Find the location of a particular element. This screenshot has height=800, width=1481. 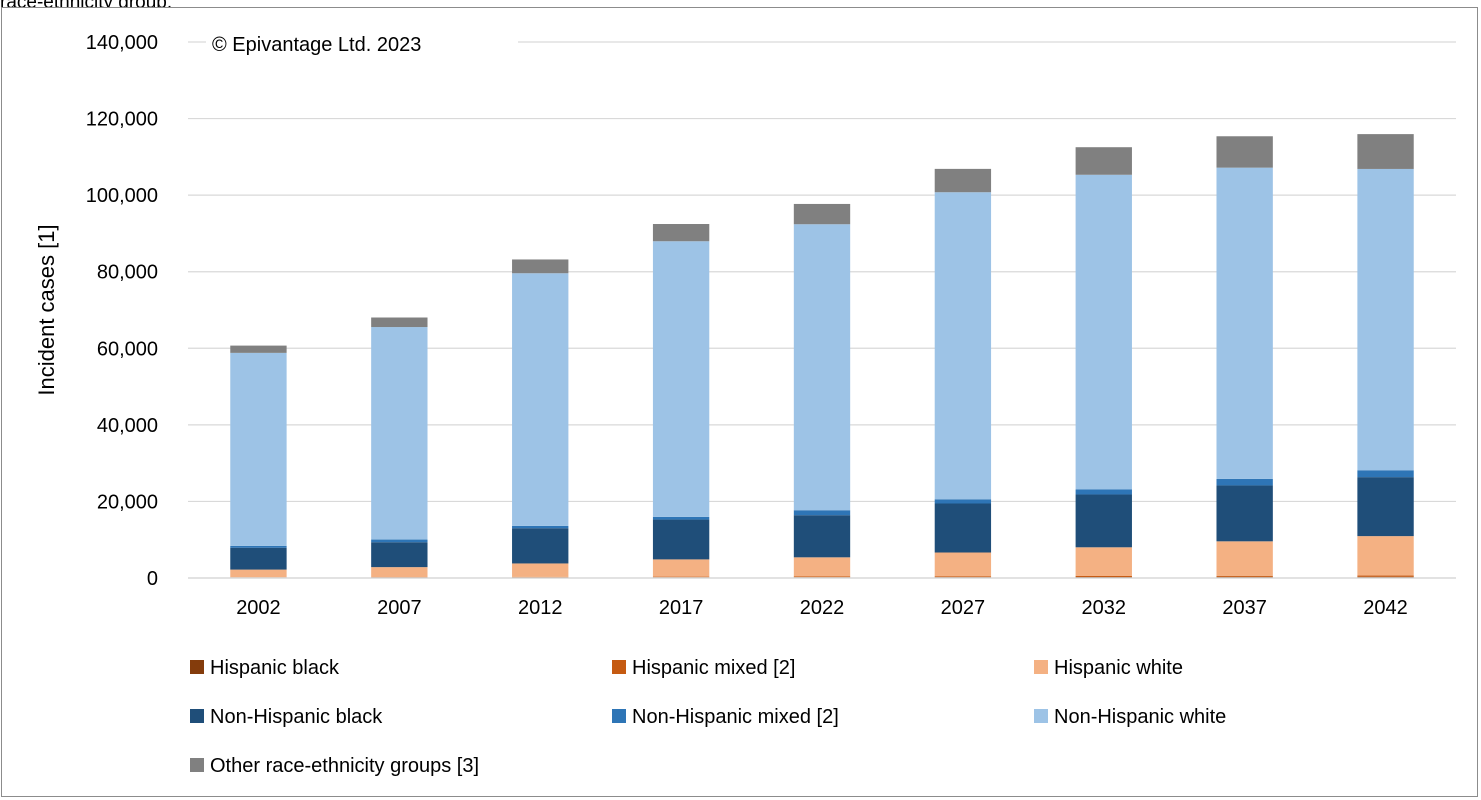

legend-label: Non-Hispanic white is located at coordinates (1140, 717).